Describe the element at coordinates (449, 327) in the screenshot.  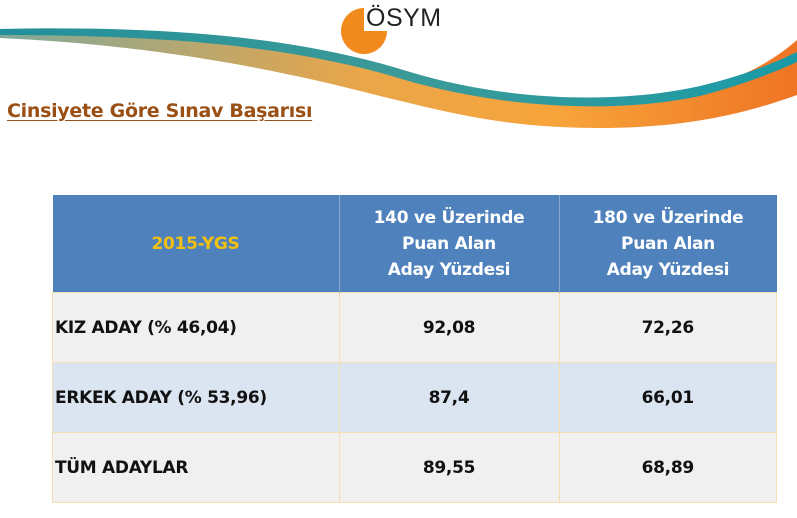
I see `cell-140: 92,08` at that location.